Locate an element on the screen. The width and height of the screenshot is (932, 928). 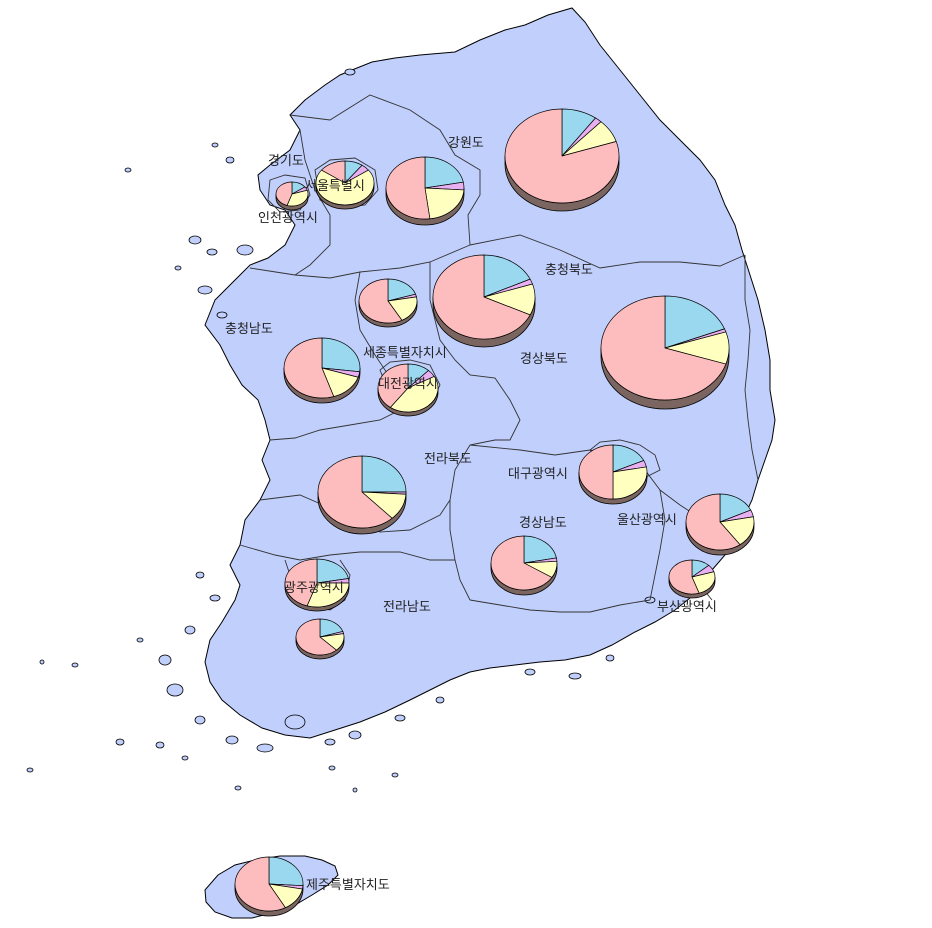
region-label-sejong: 세종특별자치시 is located at coordinates (405, 353).